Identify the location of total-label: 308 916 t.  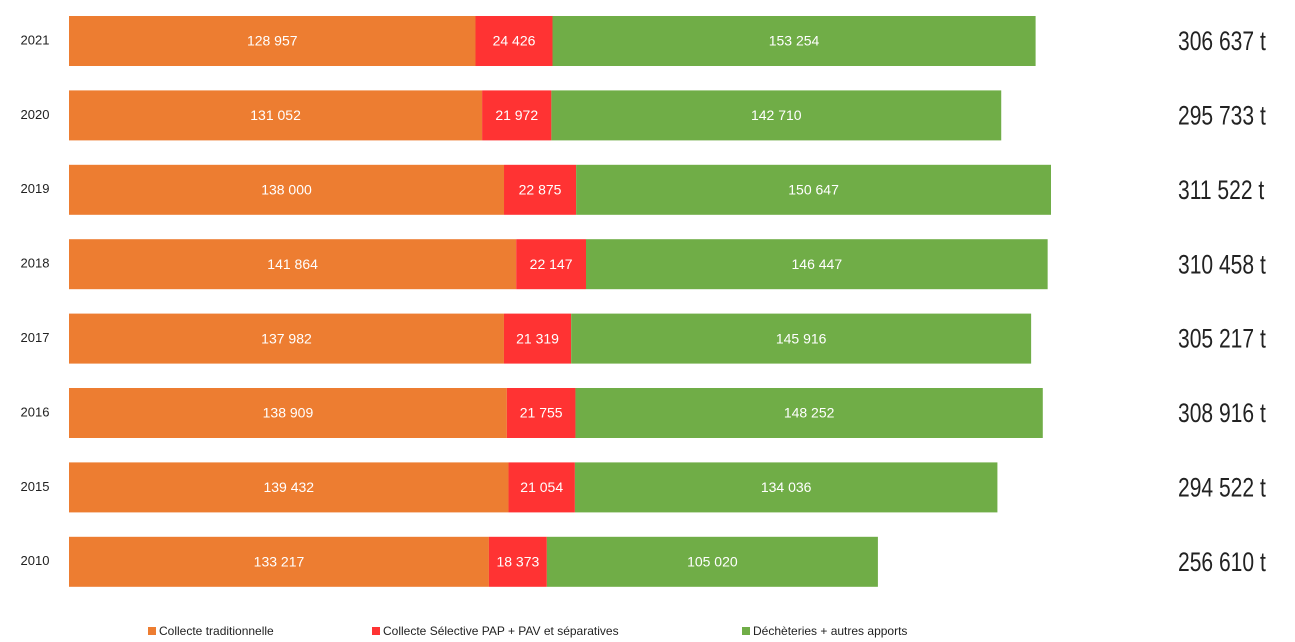
(1222, 414).